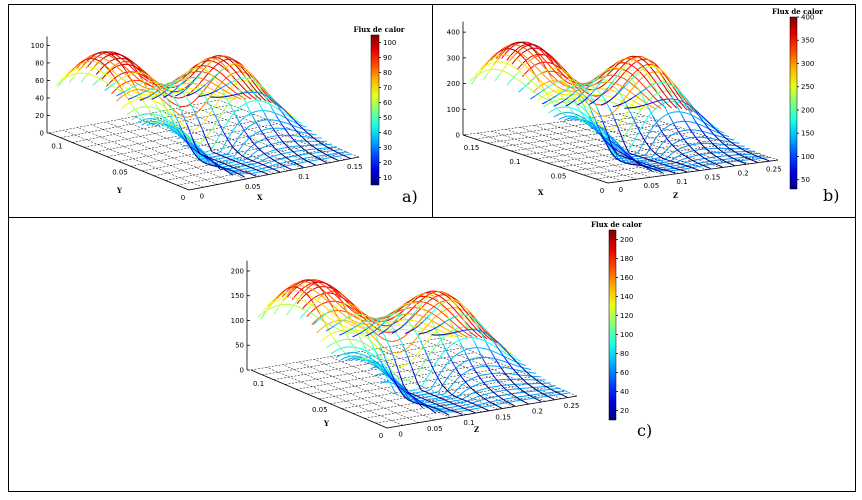 This screenshot has height=500, width=862. What do you see at coordinates (453, 33) in the screenshot?
I see `z-tick-label: 400` at bounding box center [453, 33].